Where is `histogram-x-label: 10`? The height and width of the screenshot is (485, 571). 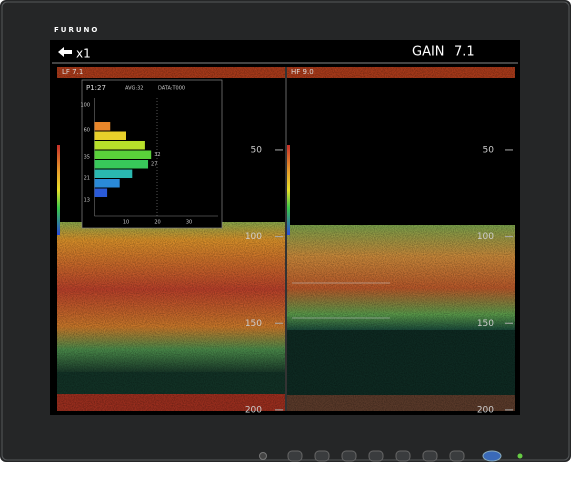 histogram-x-label: 10 is located at coordinates (126, 223).